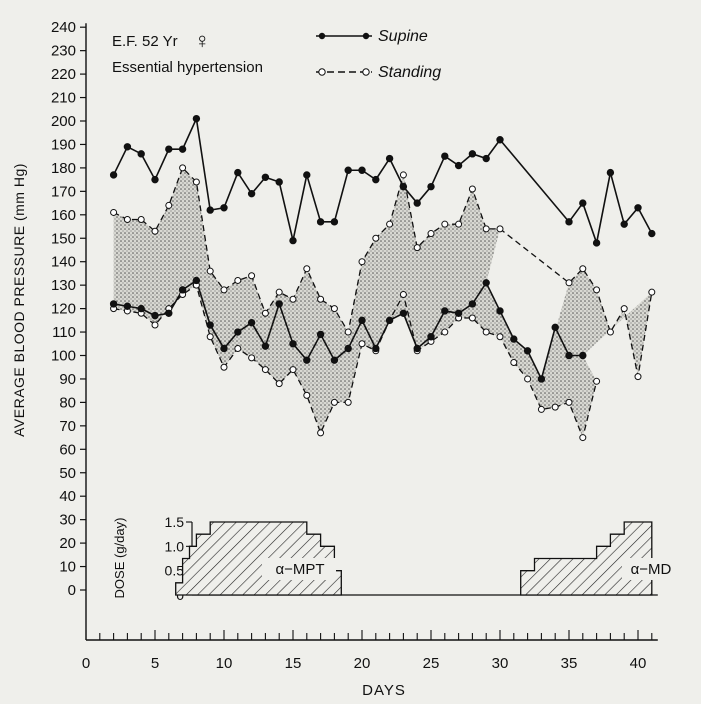 The width and height of the screenshot is (701, 704). I want to click on legend-standing-marker, so click(322, 72).